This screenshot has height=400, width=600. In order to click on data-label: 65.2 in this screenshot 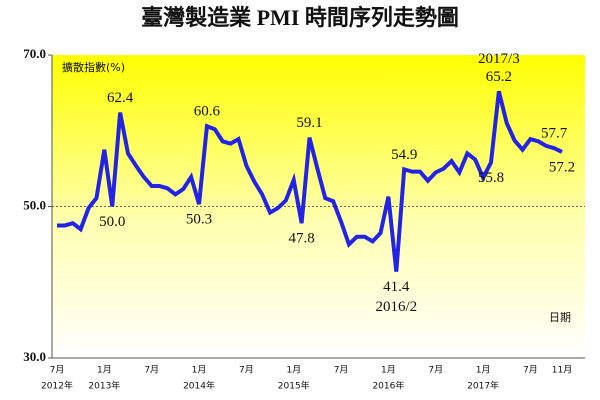, I will do `click(499, 77)`.